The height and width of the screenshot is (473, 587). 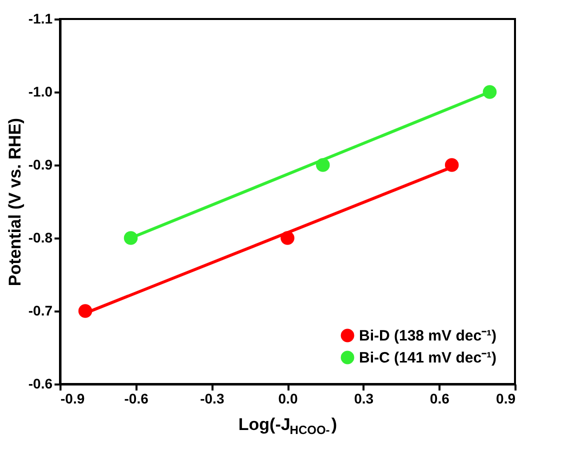 What do you see at coordinates (288, 398) in the screenshot?
I see `x-tick-label: 0.0` at bounding box center [288, 398].